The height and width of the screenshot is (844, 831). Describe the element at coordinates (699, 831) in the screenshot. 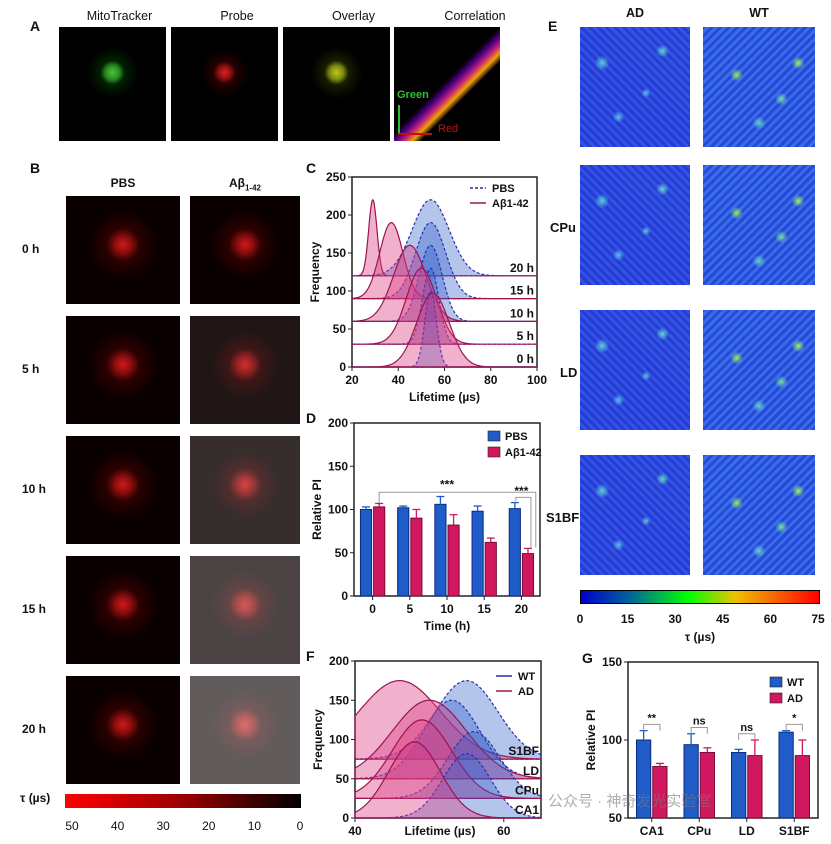

I see `x-tick-label: CPu` at that location.